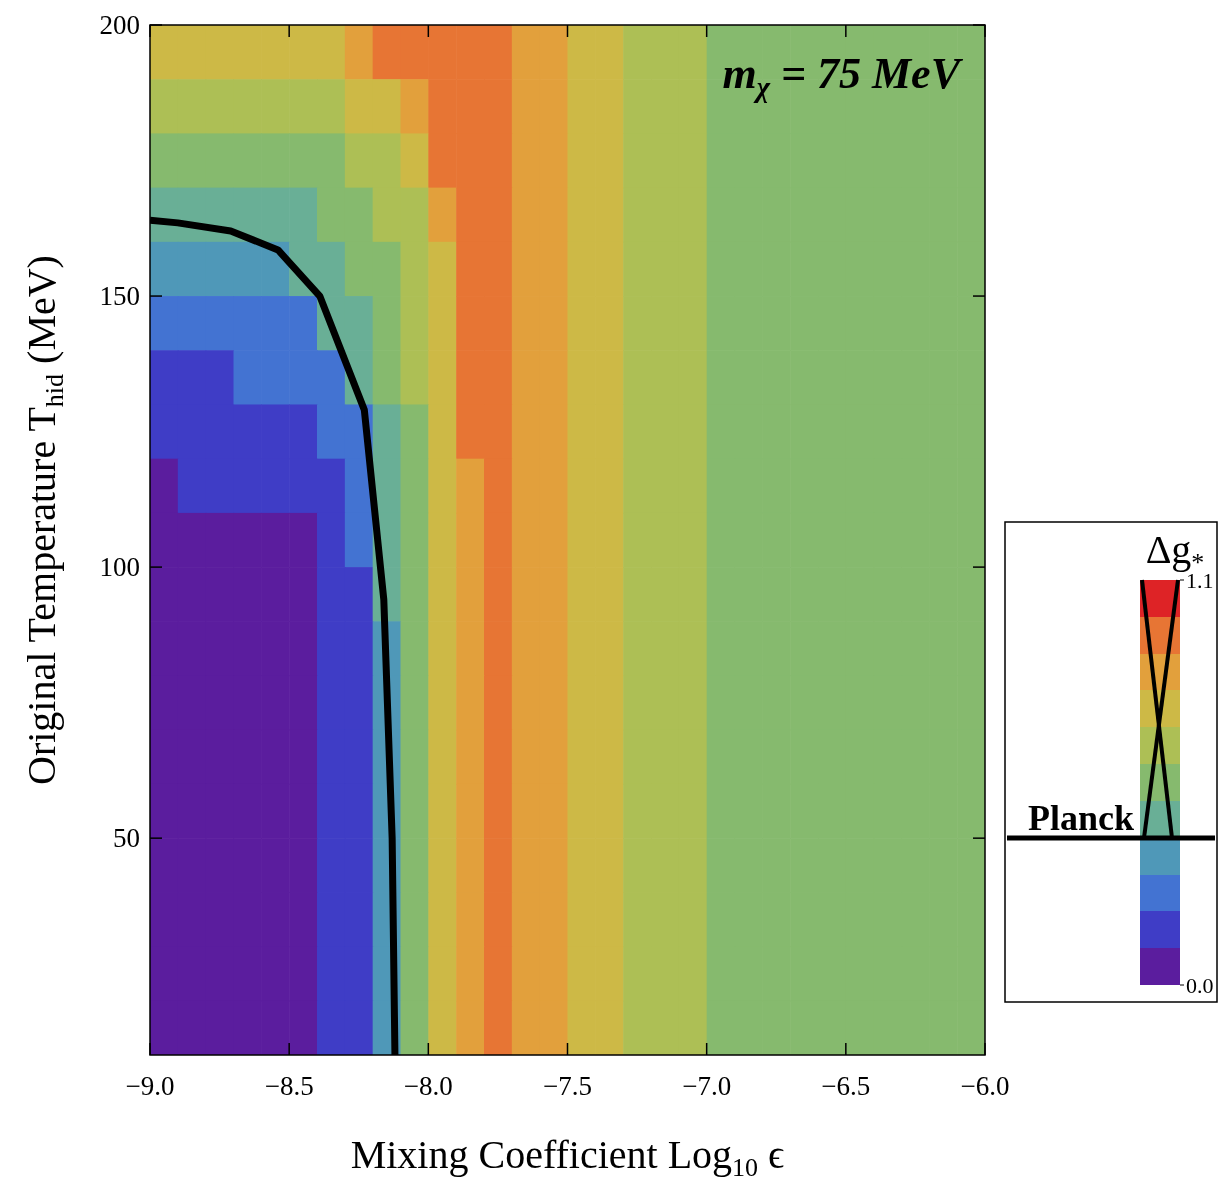 The height and width of the screenshot is (1181, 1223). I want to click on x-tick-label: −9.0, so click(150, 1086).